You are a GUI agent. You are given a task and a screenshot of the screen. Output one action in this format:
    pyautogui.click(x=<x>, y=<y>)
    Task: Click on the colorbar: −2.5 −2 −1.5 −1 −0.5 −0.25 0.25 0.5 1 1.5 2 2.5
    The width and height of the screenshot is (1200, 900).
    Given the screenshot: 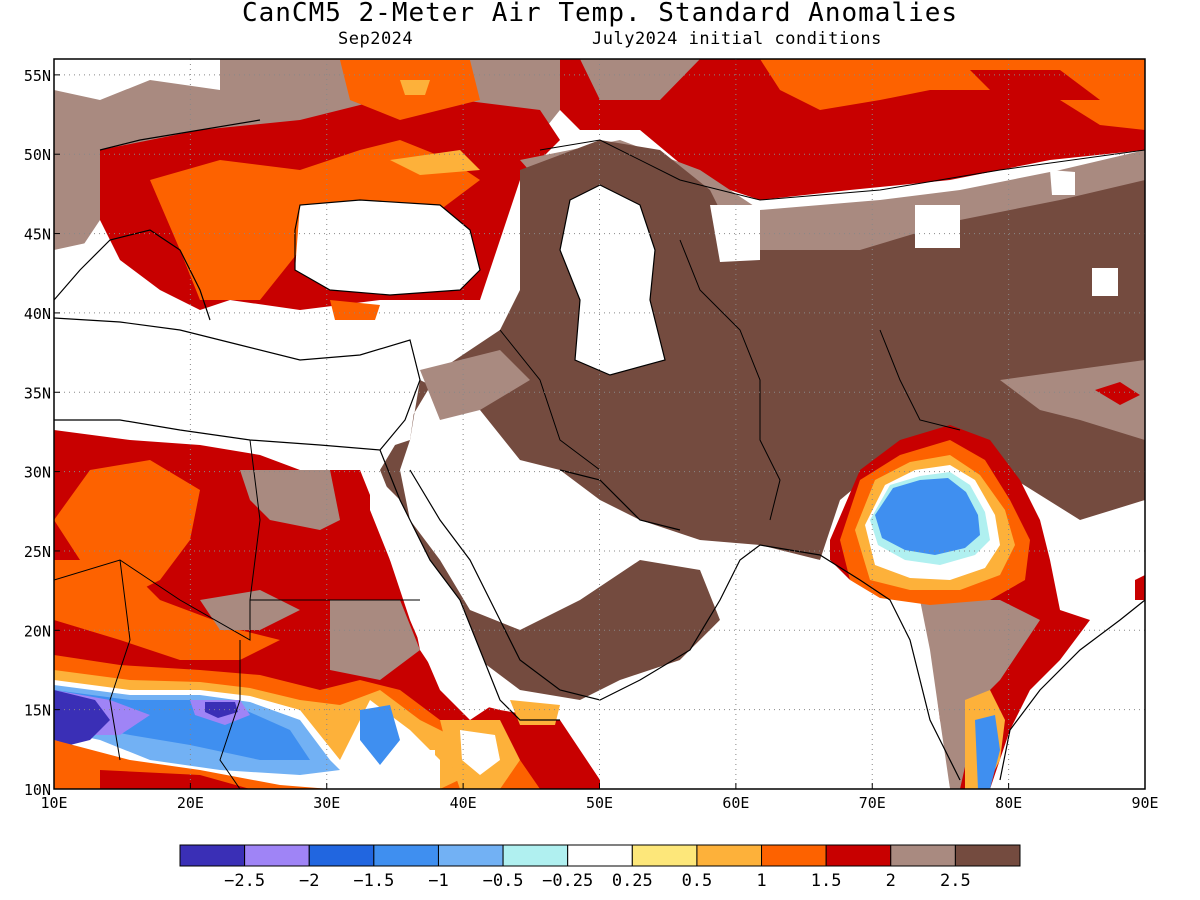 What is the action you would take?
    pyautogui.click(x=600, y=867)
    